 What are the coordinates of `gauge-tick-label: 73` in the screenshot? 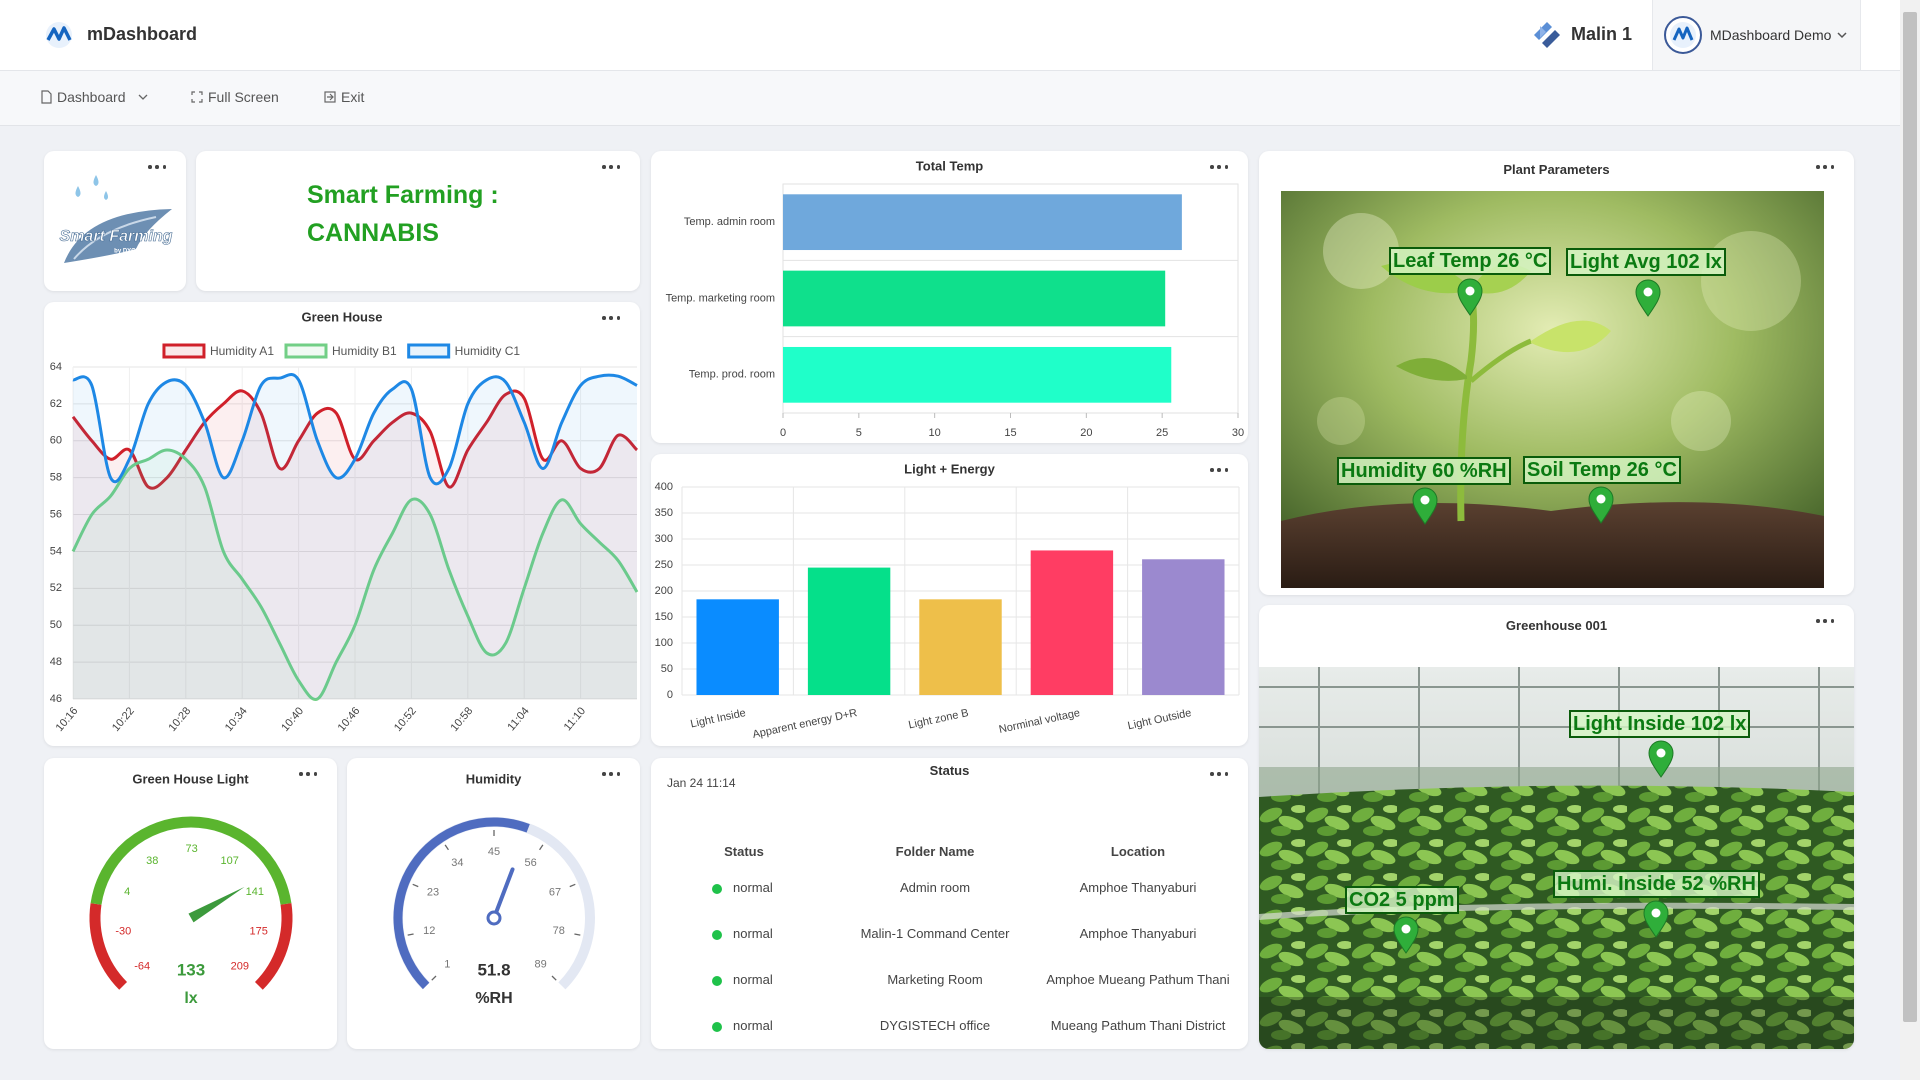 It's located at (191, 849).